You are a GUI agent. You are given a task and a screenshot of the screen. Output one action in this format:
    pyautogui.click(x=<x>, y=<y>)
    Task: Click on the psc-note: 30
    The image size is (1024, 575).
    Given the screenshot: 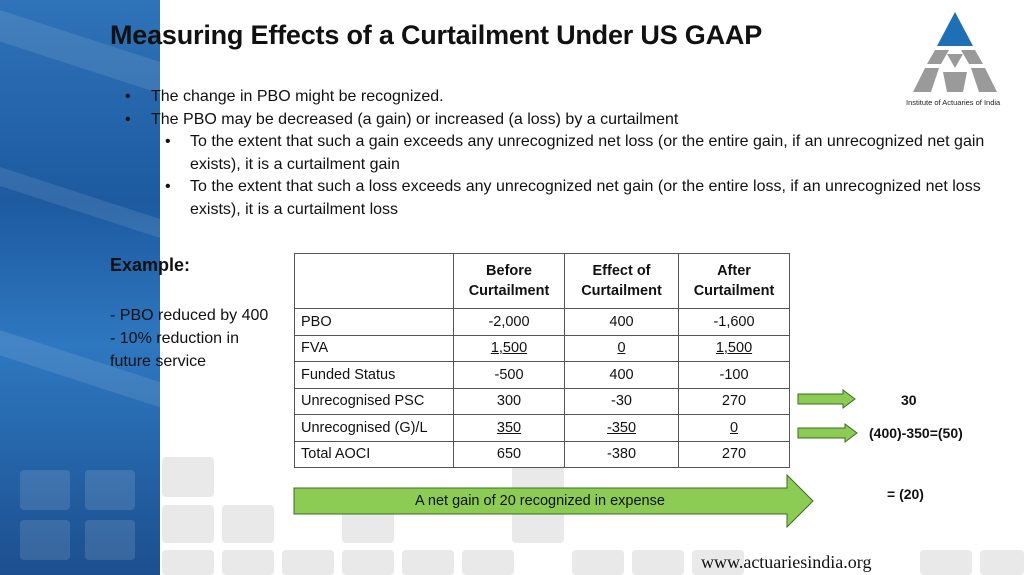 What is the action you would take?
    pyautogui.click(x=909, y=400)
    